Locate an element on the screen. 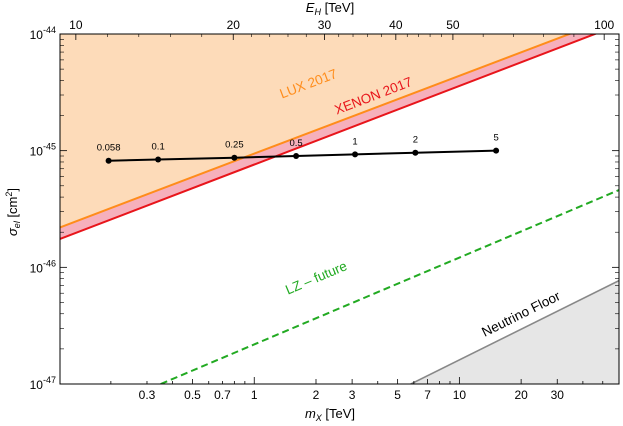 The image size is (623, 426). x-tick-label: 20 is located at coordinates (521, 395).